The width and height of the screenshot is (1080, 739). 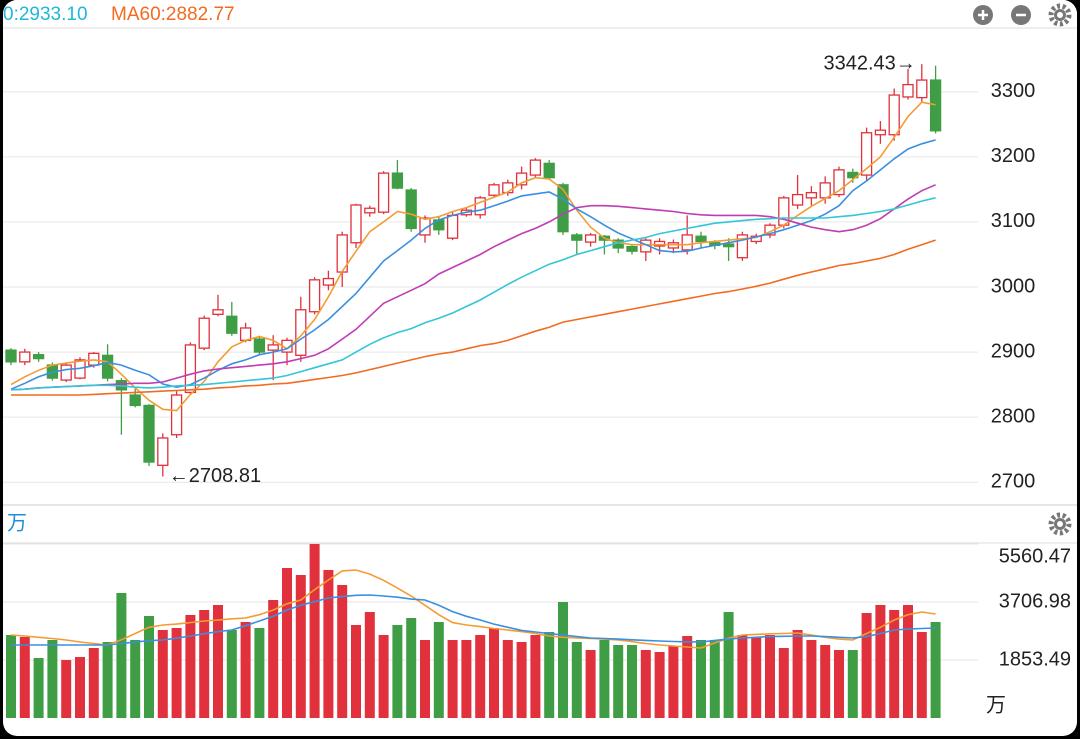 What do you see at coordinates (1013, 482) in the screenshot?
I see `y-tick-label: 2700` at bounding box center [1013, 482].